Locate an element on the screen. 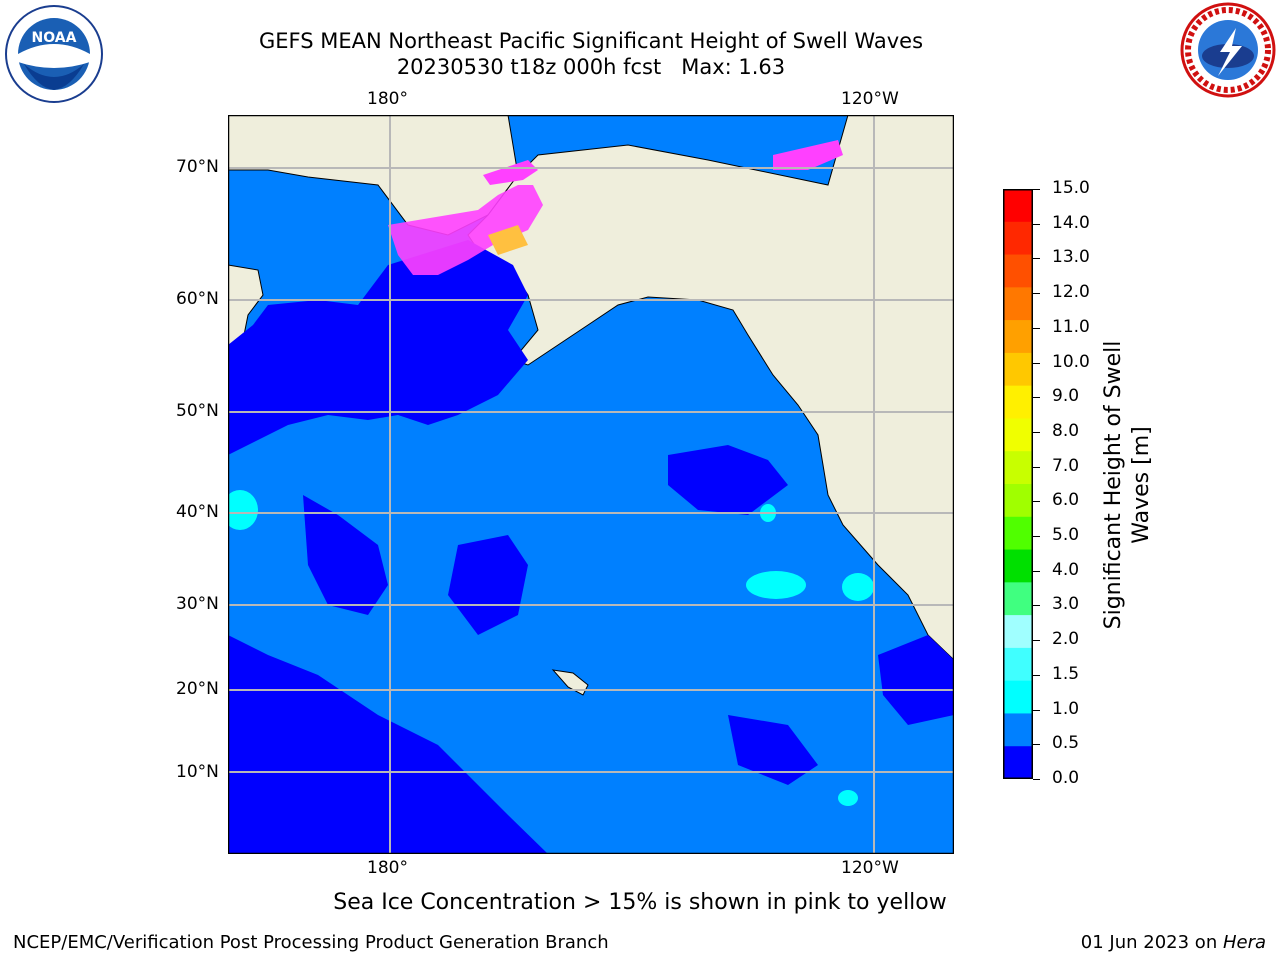 The height and width of the screenshot is (960, 1280). colorbar-tick-label: 14.0 is located at coordinates (1071, 222).